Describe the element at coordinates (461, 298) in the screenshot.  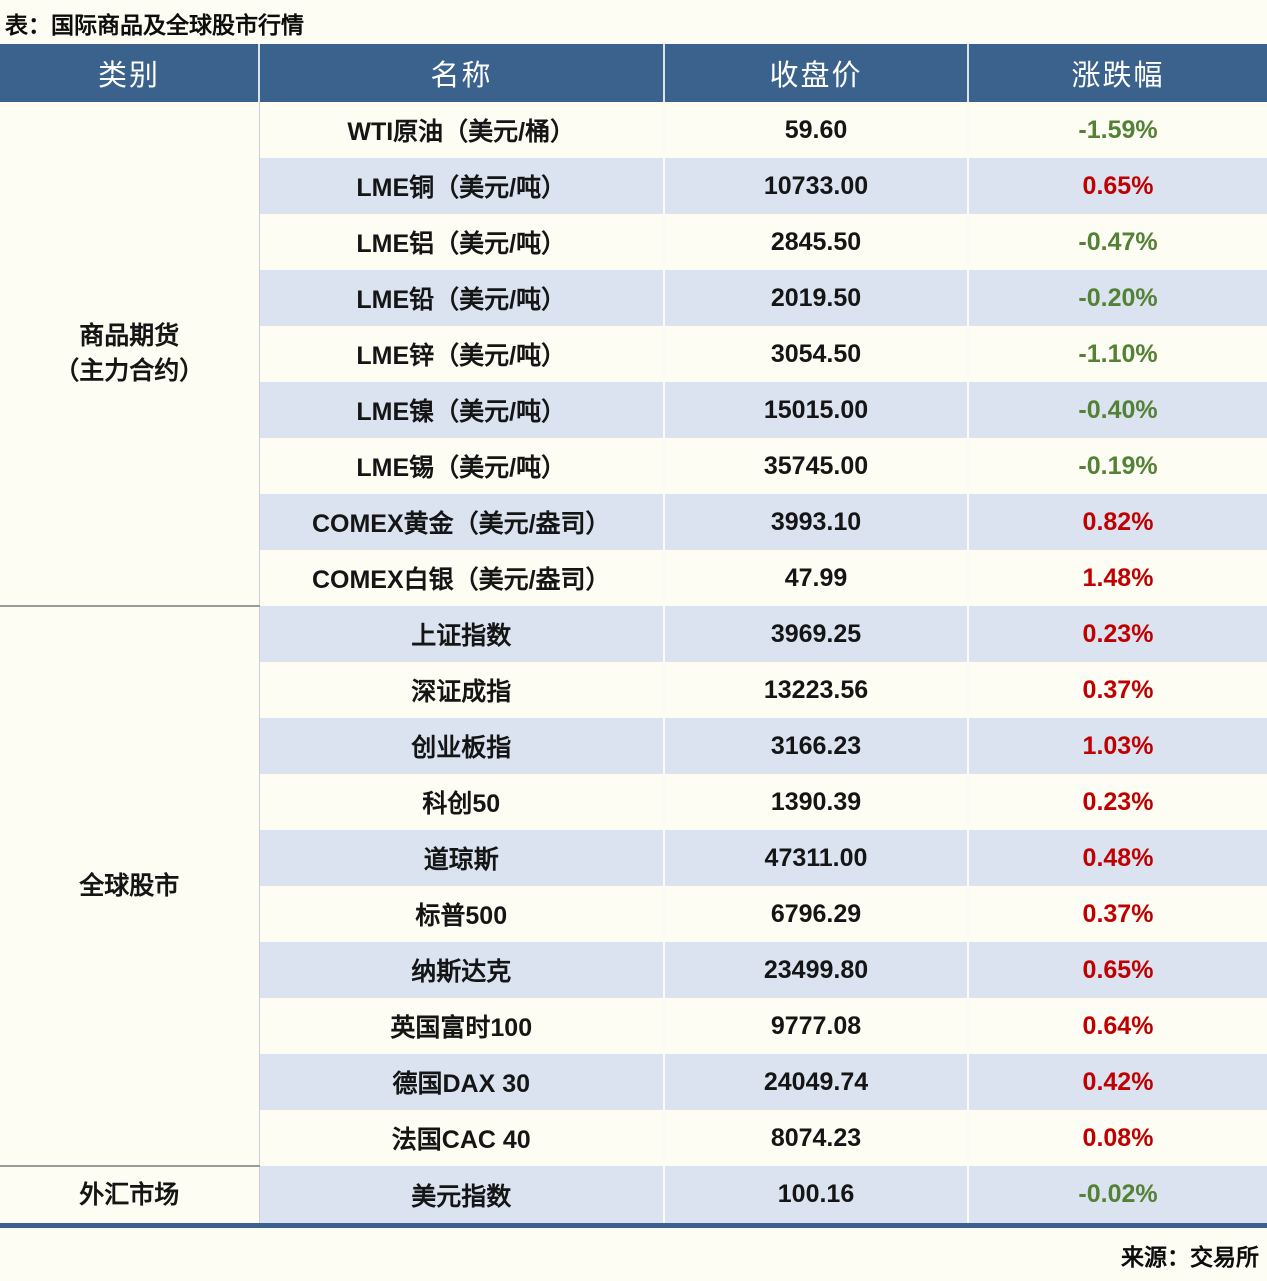
I see `instrument-name: LME铅（美元/吨）` at that location.